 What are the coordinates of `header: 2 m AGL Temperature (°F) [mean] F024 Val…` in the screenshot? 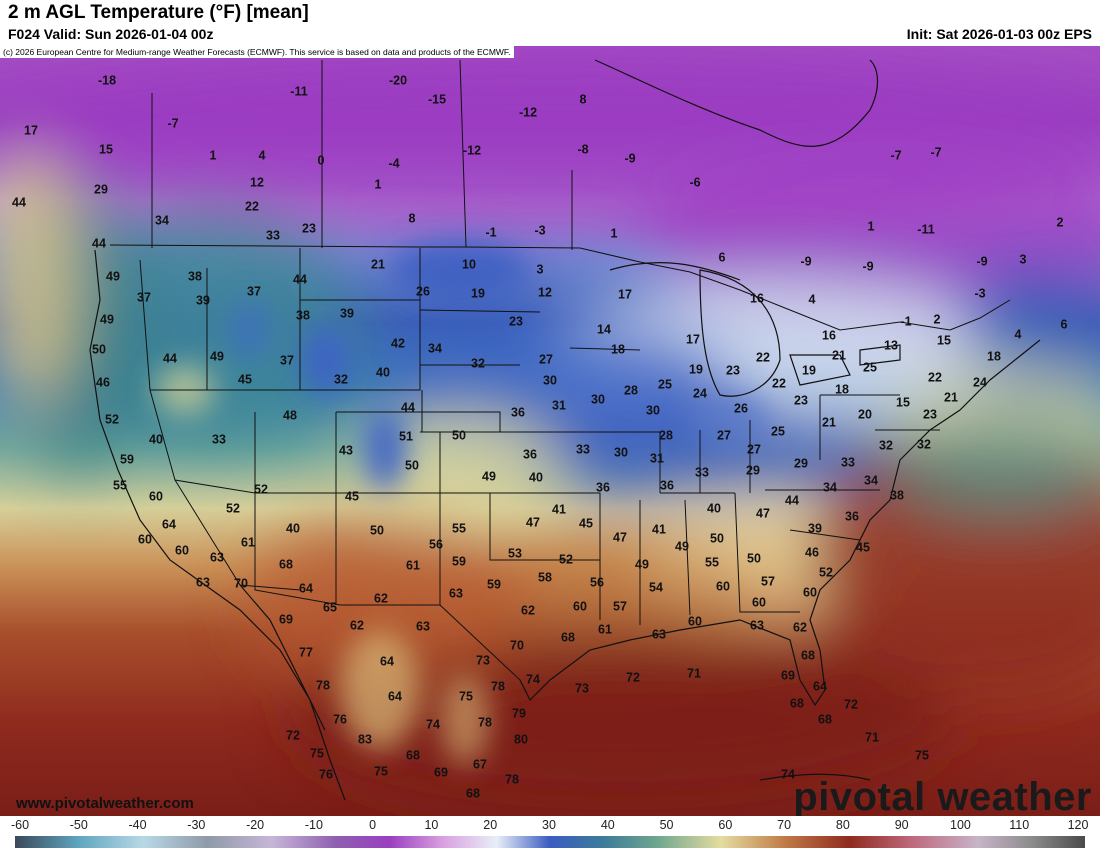 It's located at (550, 23).